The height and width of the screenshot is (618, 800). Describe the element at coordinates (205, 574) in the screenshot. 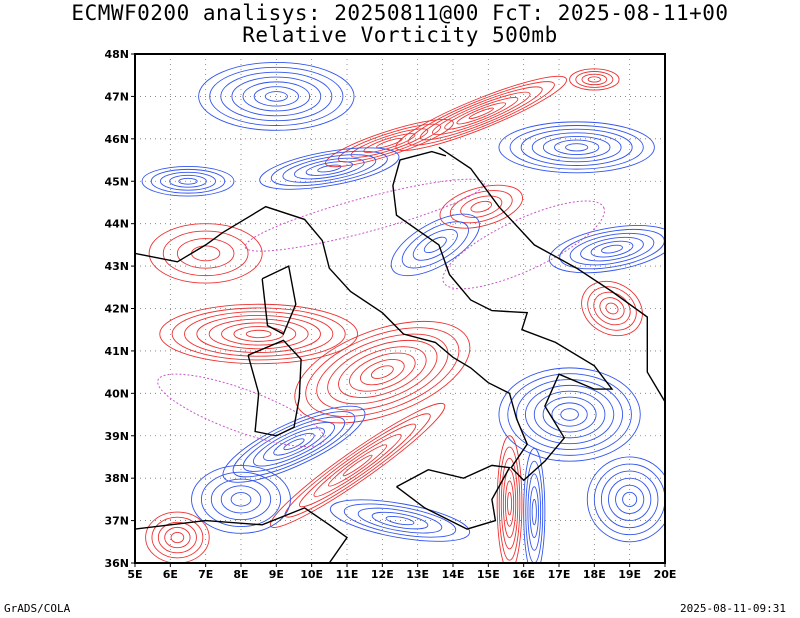

I see `x-tick-label: 7E` at that location.